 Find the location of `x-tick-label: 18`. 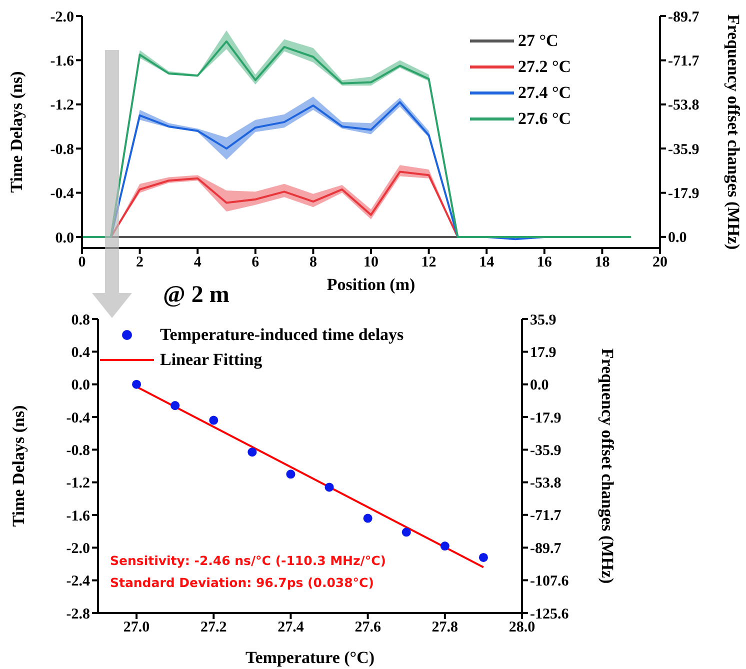

x-tick-label: 18 is located at coordinates (602, 262).